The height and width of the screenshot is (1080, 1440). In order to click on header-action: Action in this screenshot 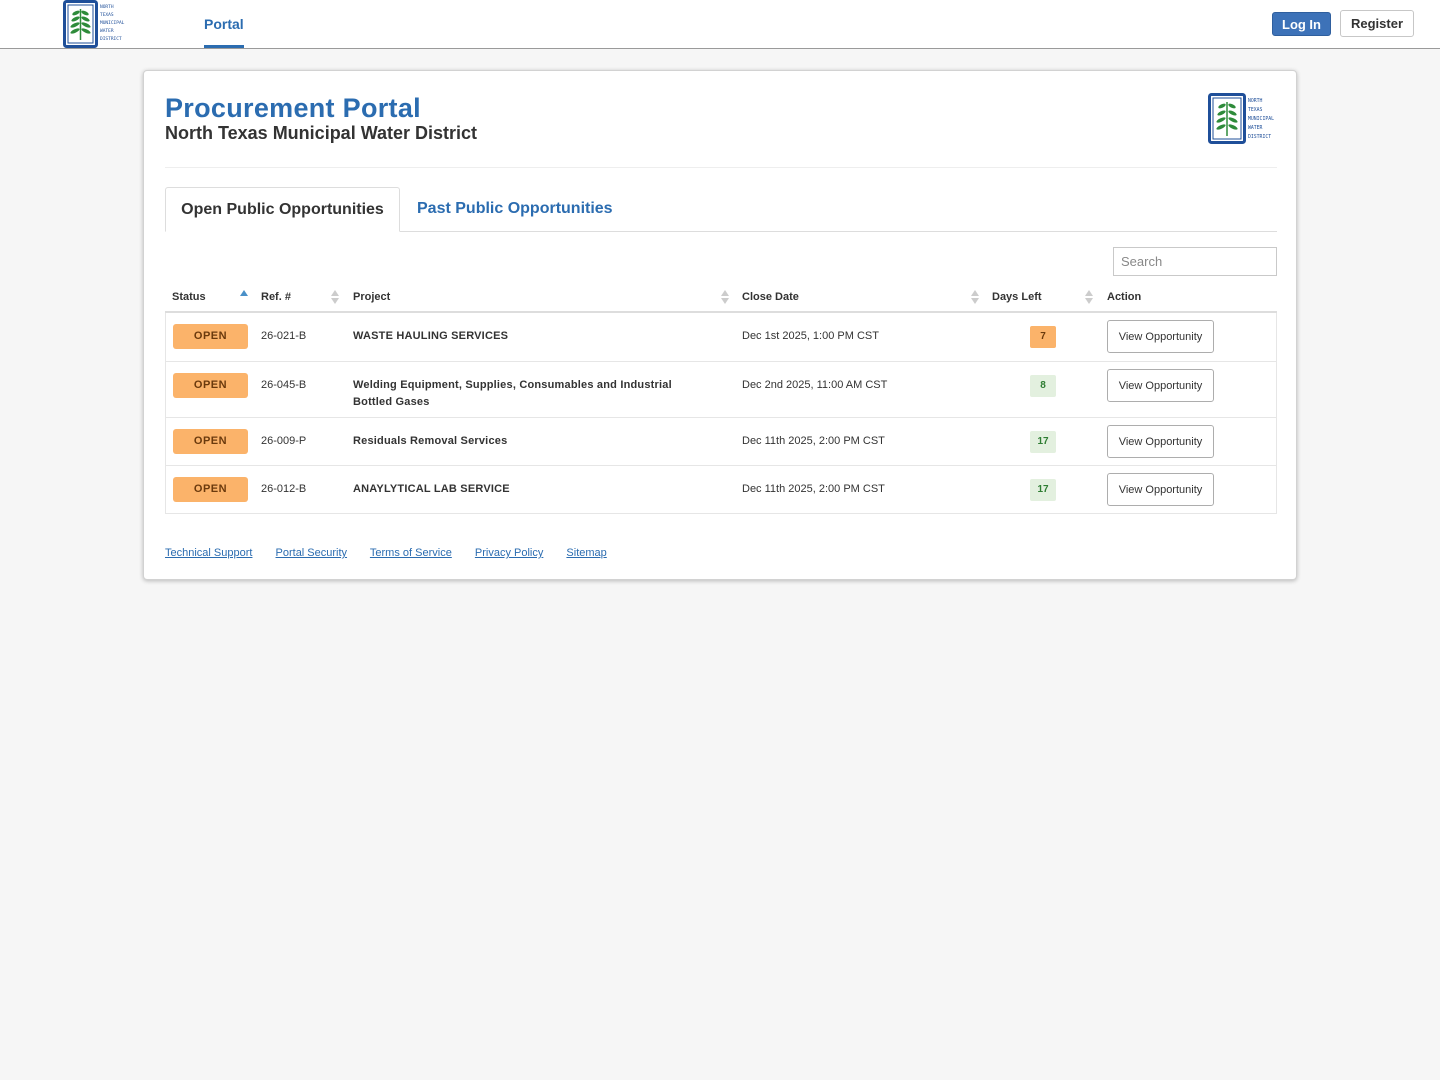, I will do `click(1124, 297)`.